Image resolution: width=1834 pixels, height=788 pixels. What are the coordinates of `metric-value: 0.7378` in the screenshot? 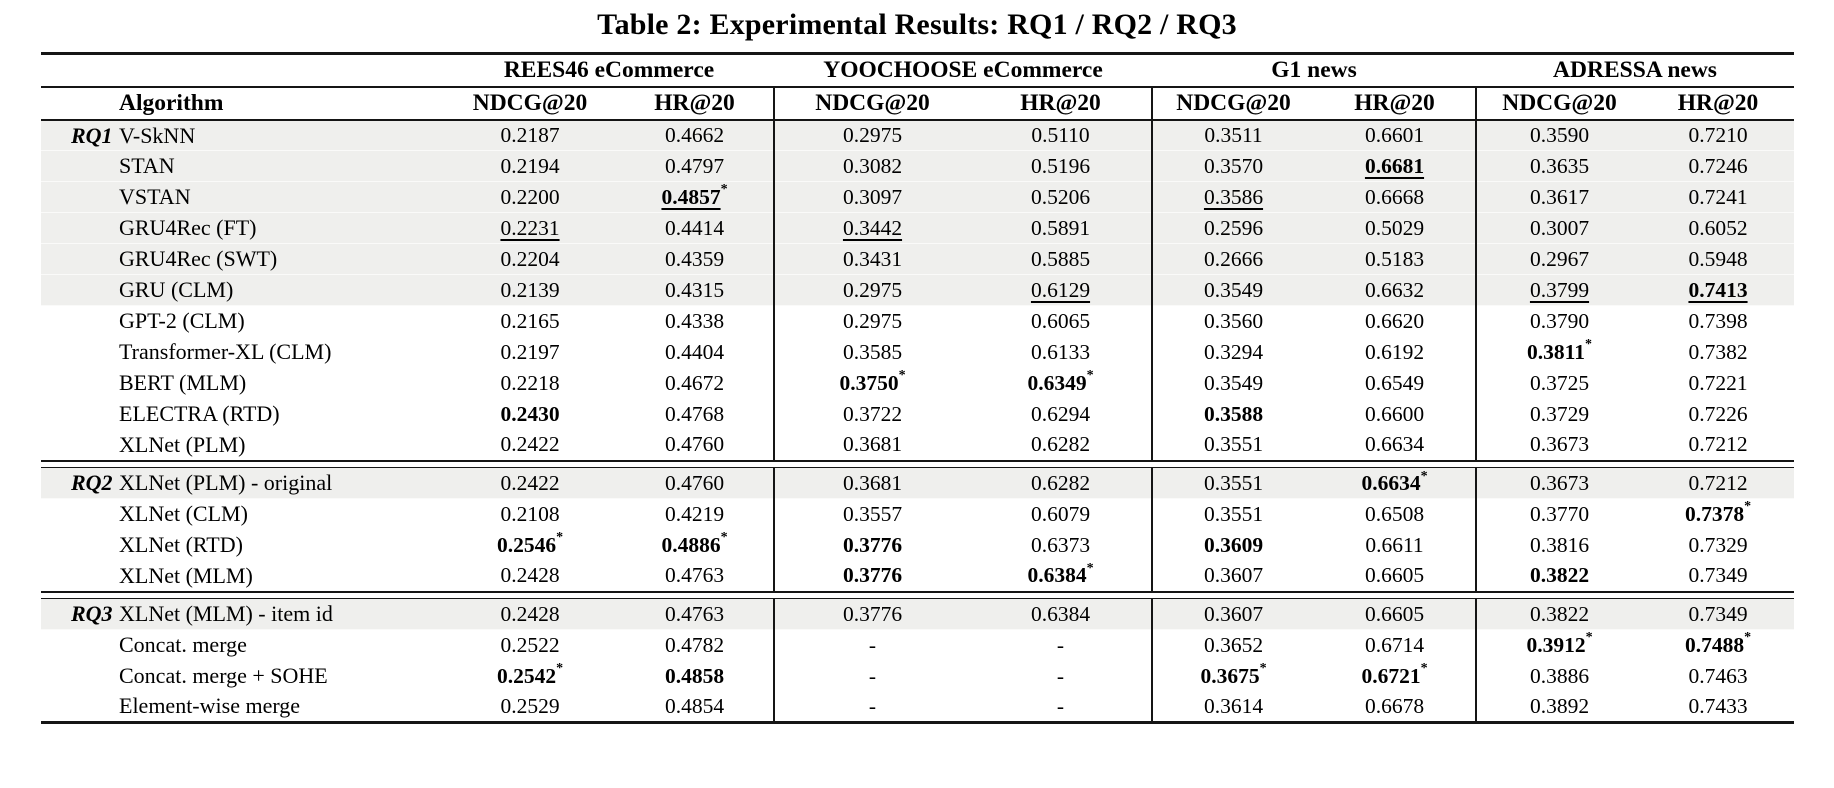 It's located at (1714, 513).